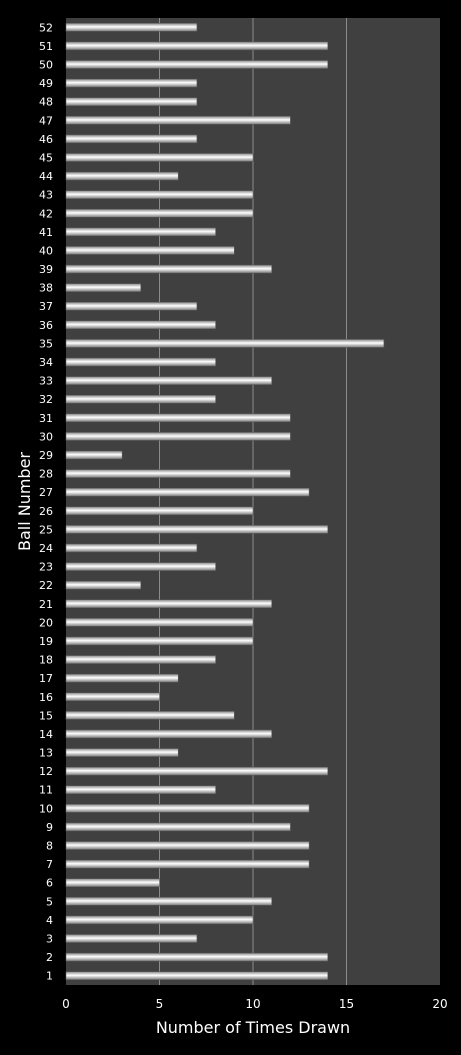 Image resolution: width=461 pixels, height=1055 pixels. Describe the element at coordinates (46, 64) in the screenshot. I see `y-tick-label: 50` at that location.